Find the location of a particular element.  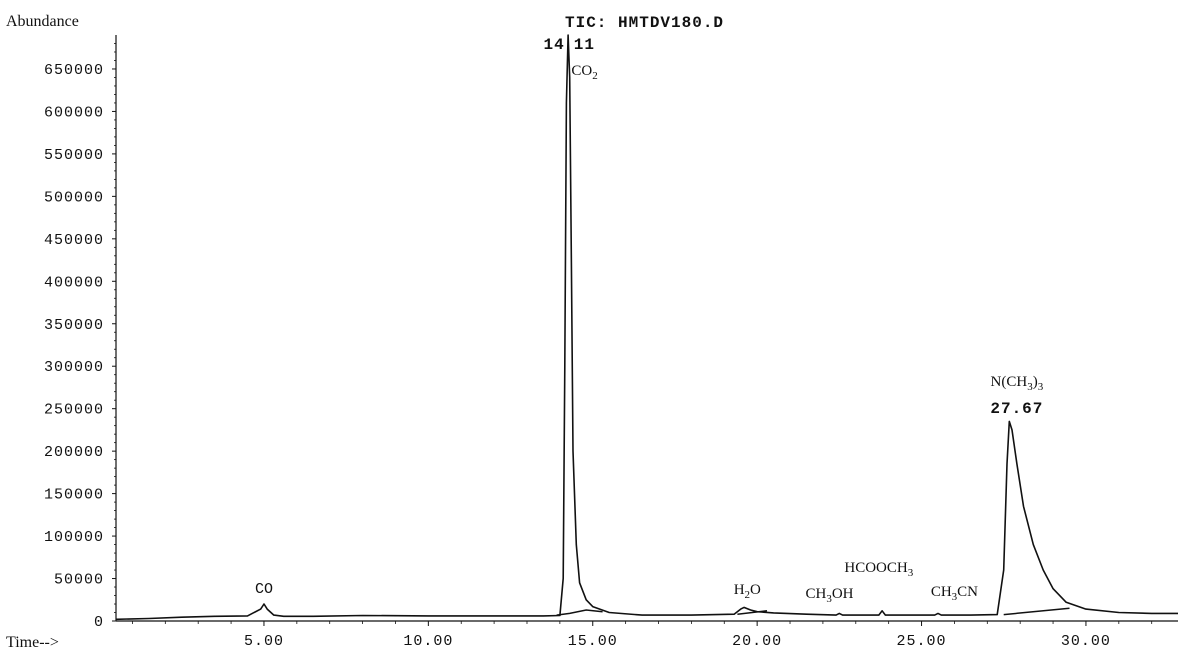

peak-annotation: HCOOCH3 is located at coordinates (878, 569).